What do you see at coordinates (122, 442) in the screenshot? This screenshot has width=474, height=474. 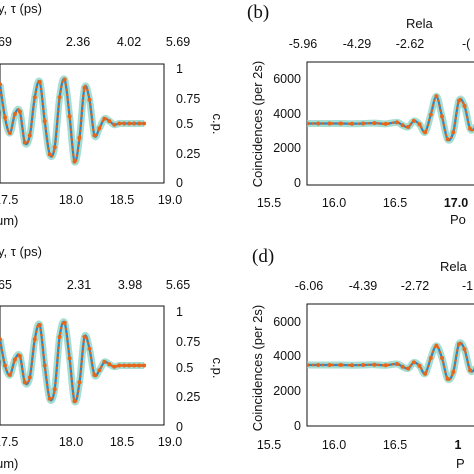 I see `panel-c-bottom-tick-3: 18.5` at bounding box center [122, 442].